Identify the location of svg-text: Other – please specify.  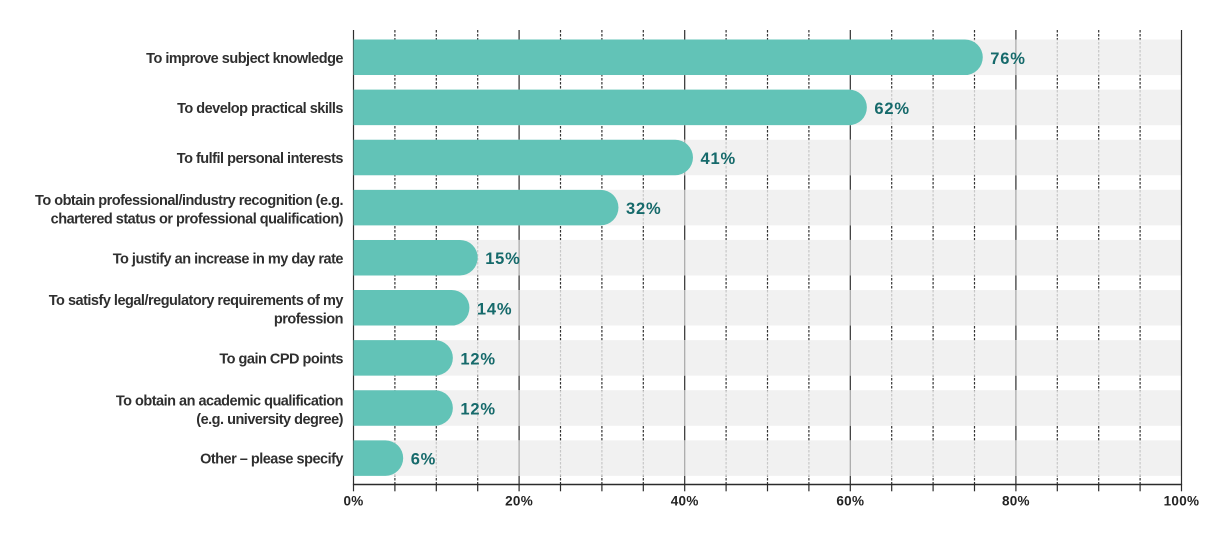
(271, 460).